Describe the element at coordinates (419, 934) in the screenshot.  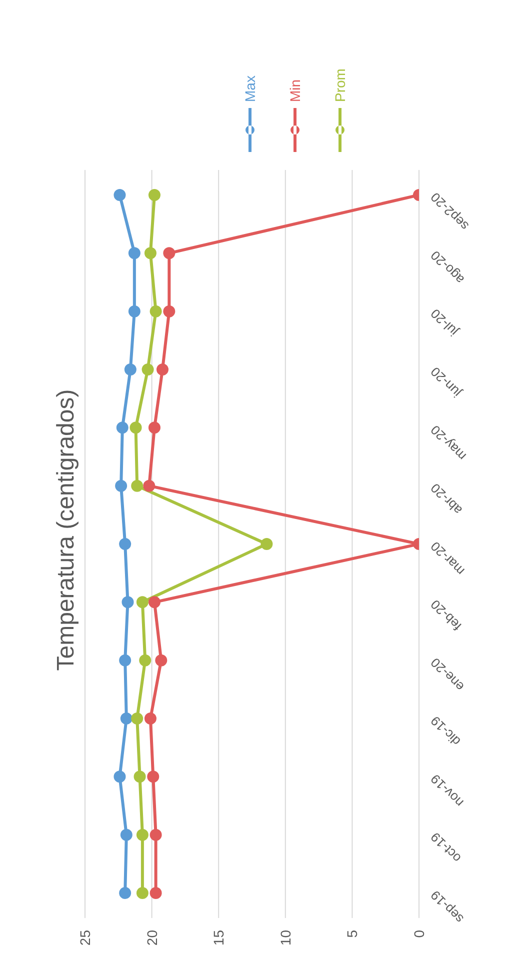
I see `x-tick-label: 0` at that location.